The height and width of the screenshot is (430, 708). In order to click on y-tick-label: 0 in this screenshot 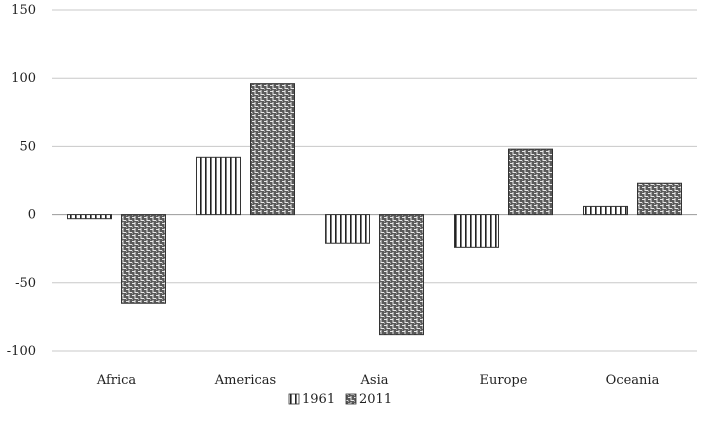, I will do `click(32, 215)`.